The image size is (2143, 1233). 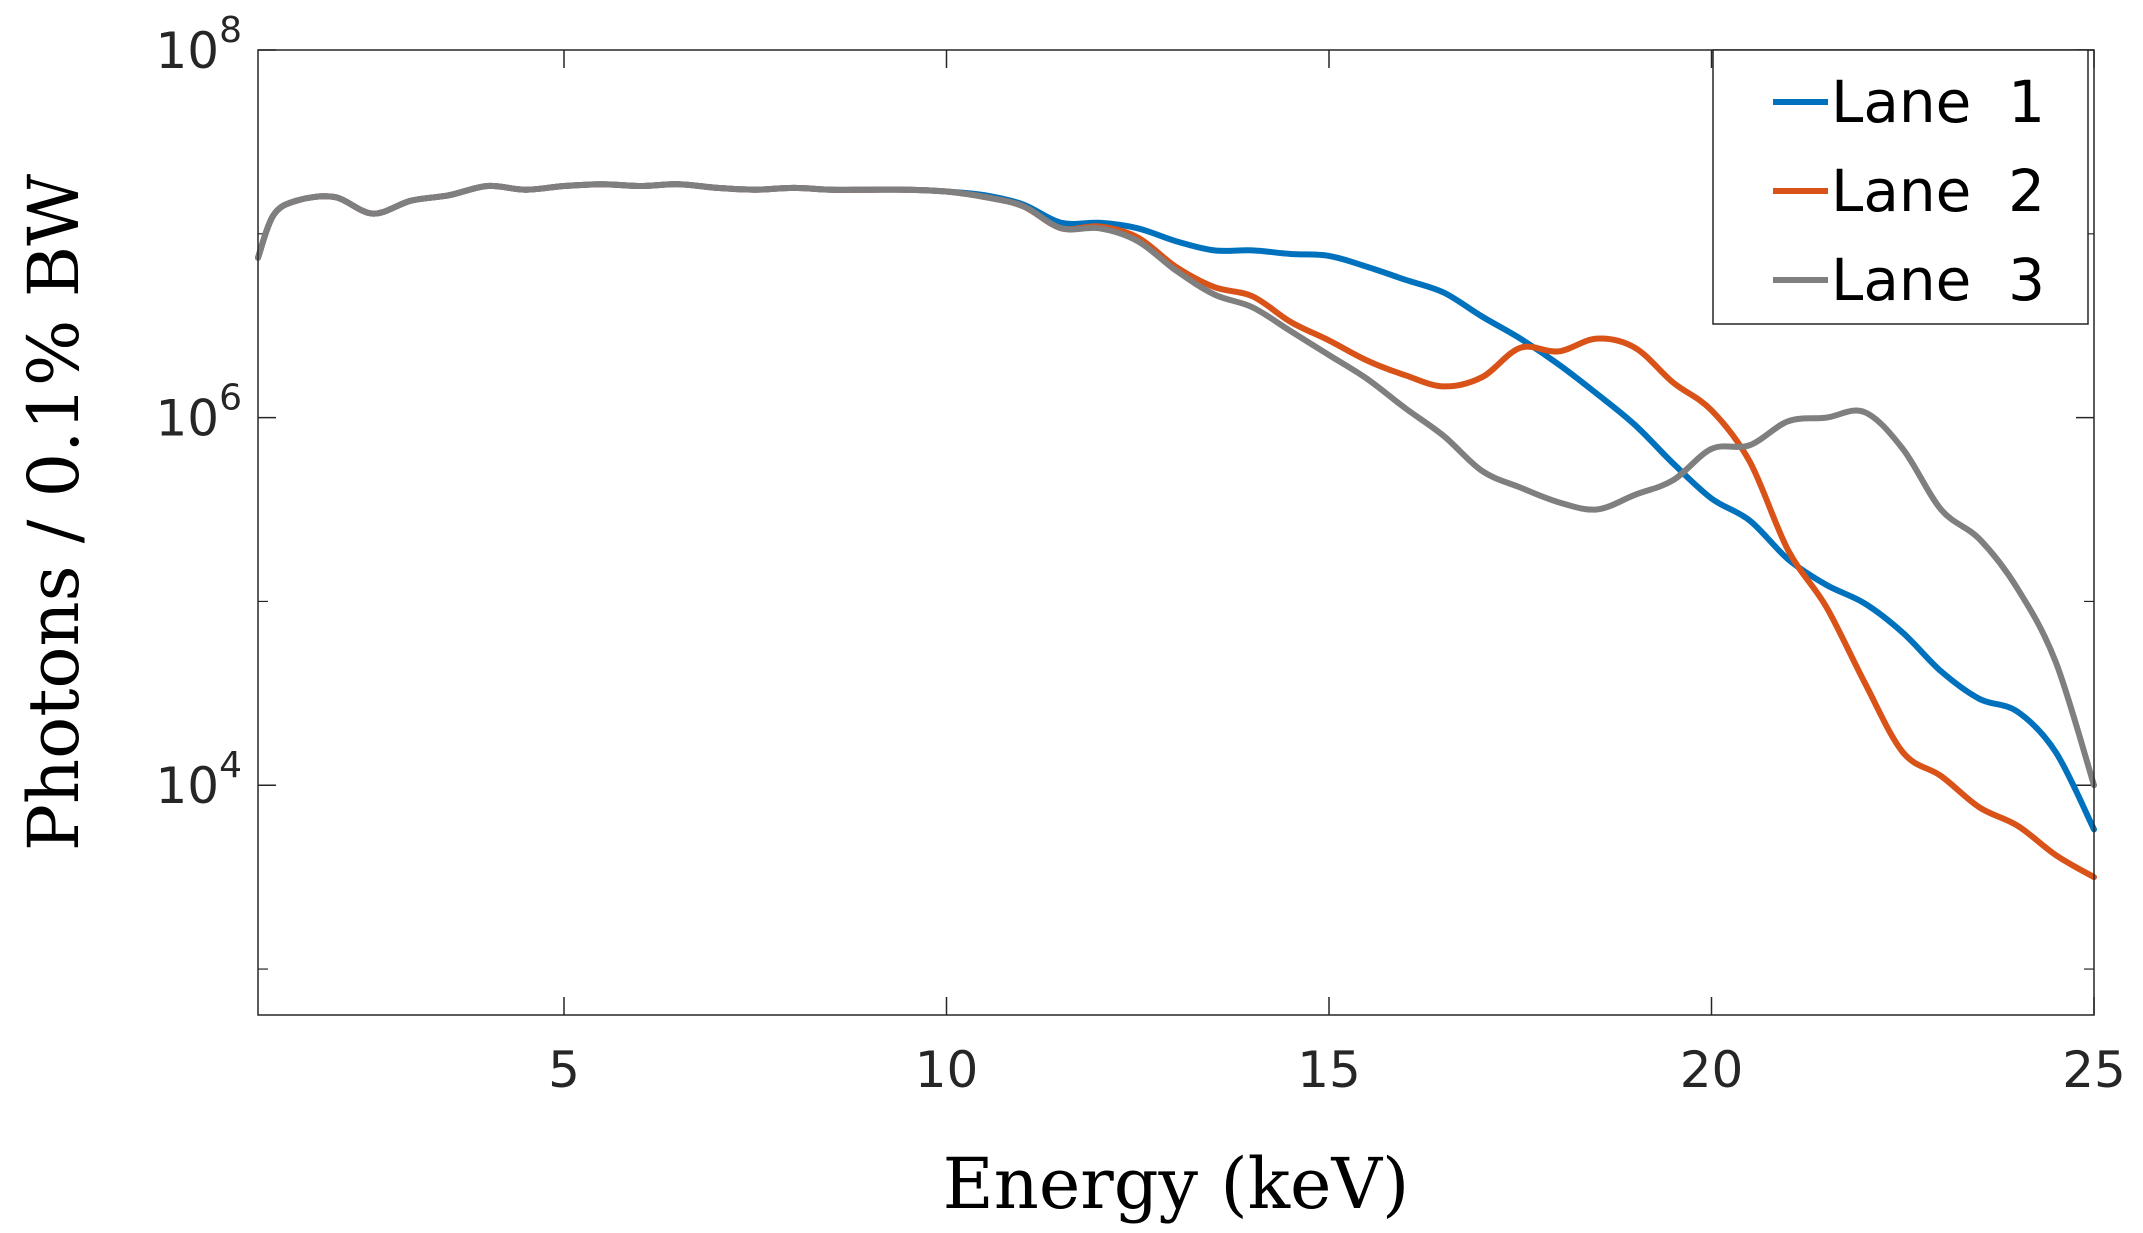 What do you see at coordinates (198, 780) in the screenshot?
I see `y-tick-label: 10⁴` at bounding box center [198, 780].